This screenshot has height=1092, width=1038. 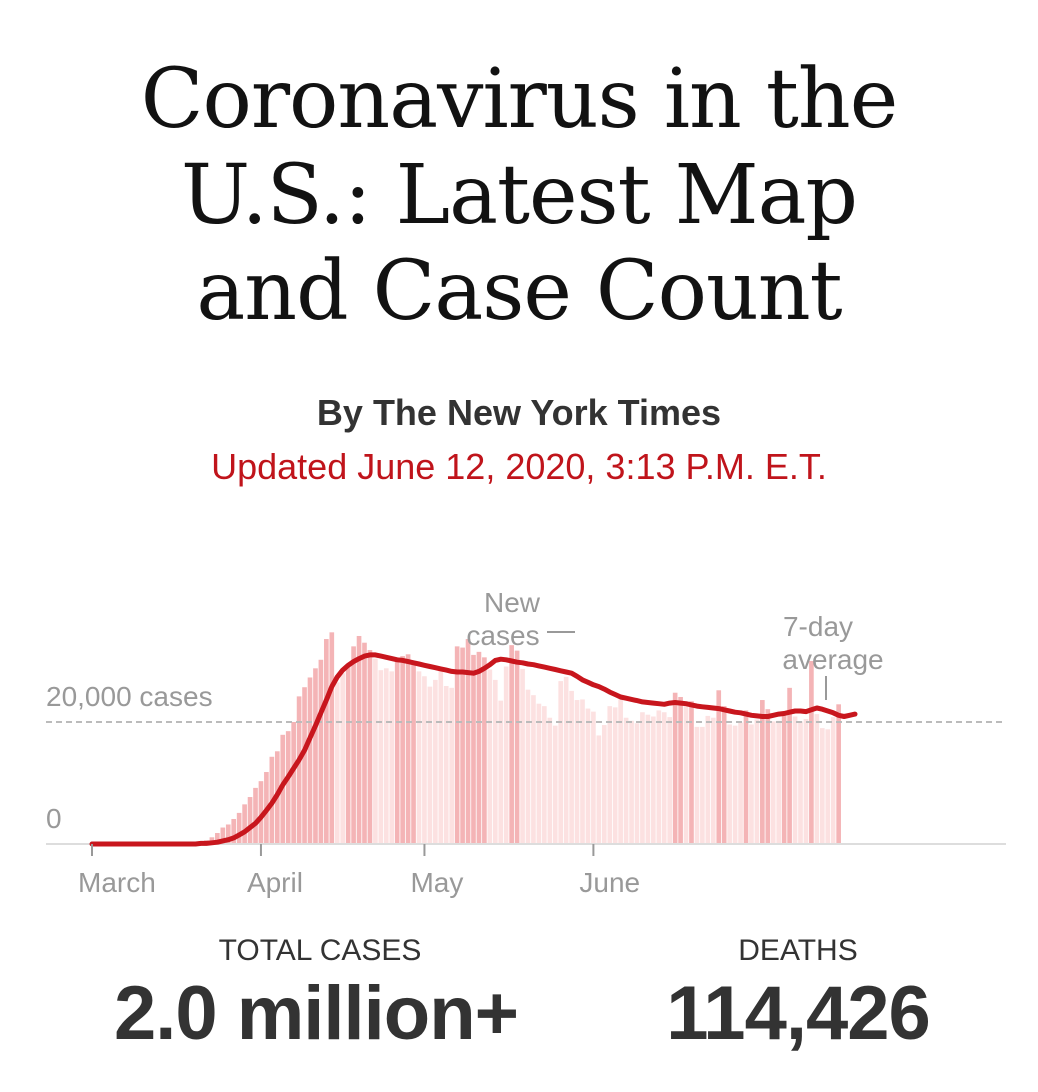 What do you see at coordinates (818, 626) in the screenshot?
I see `annotation-7day-line1: 7-day` at bounding box center [818, 626].